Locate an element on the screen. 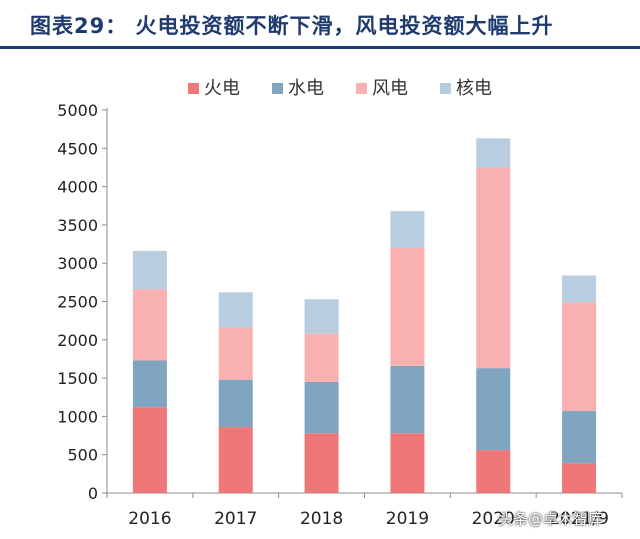  bar-2021/9-series-4 is located at coordinates (579, 289).